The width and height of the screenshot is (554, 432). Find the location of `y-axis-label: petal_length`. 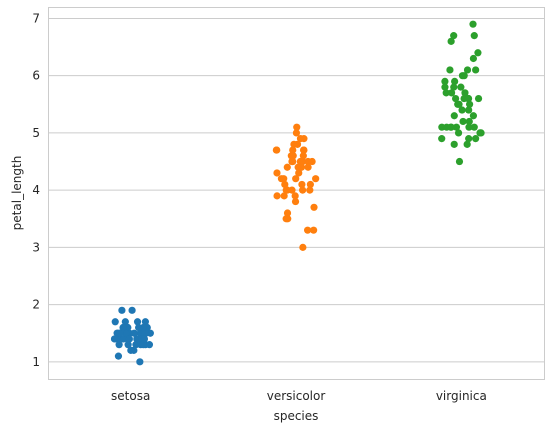

y-axis-label: petal_length is located at coordinates (17, 193).